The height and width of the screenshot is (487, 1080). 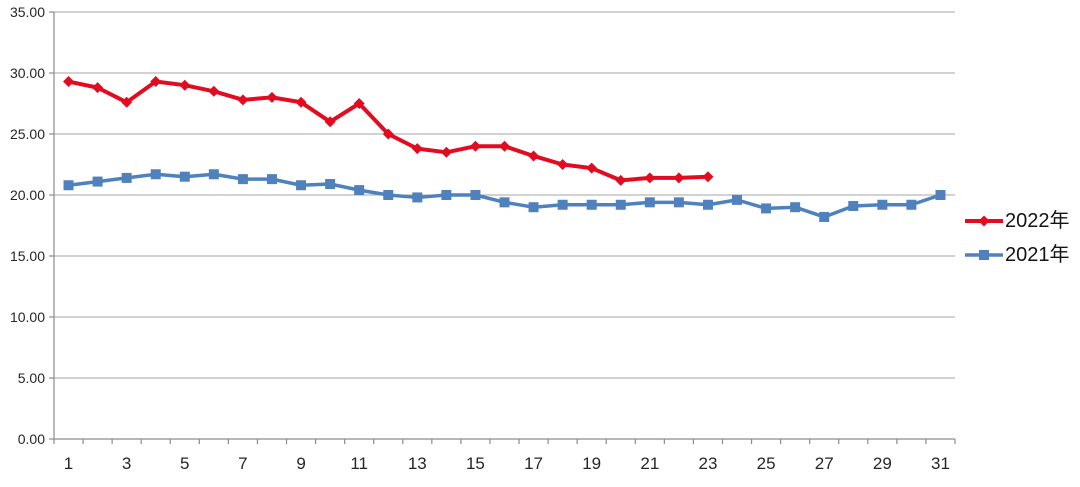 I want to click on series-2021, so click(x=504, y=195).